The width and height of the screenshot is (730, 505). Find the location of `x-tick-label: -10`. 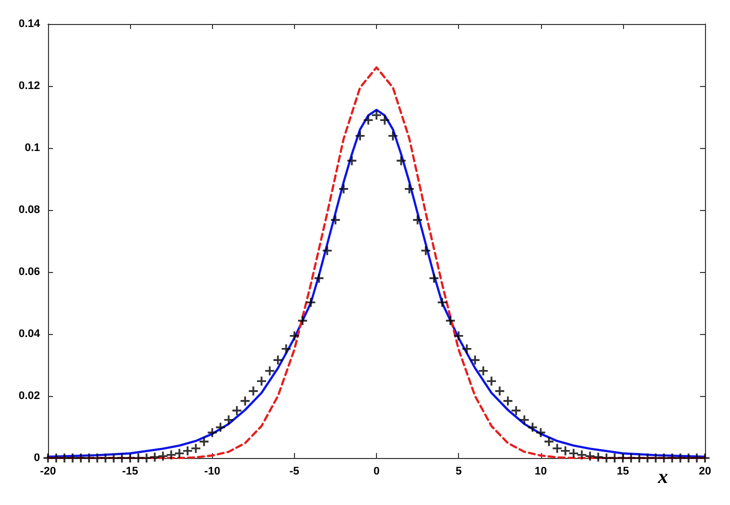

x-tick-label: -10 is located at coordinates (212, 472).